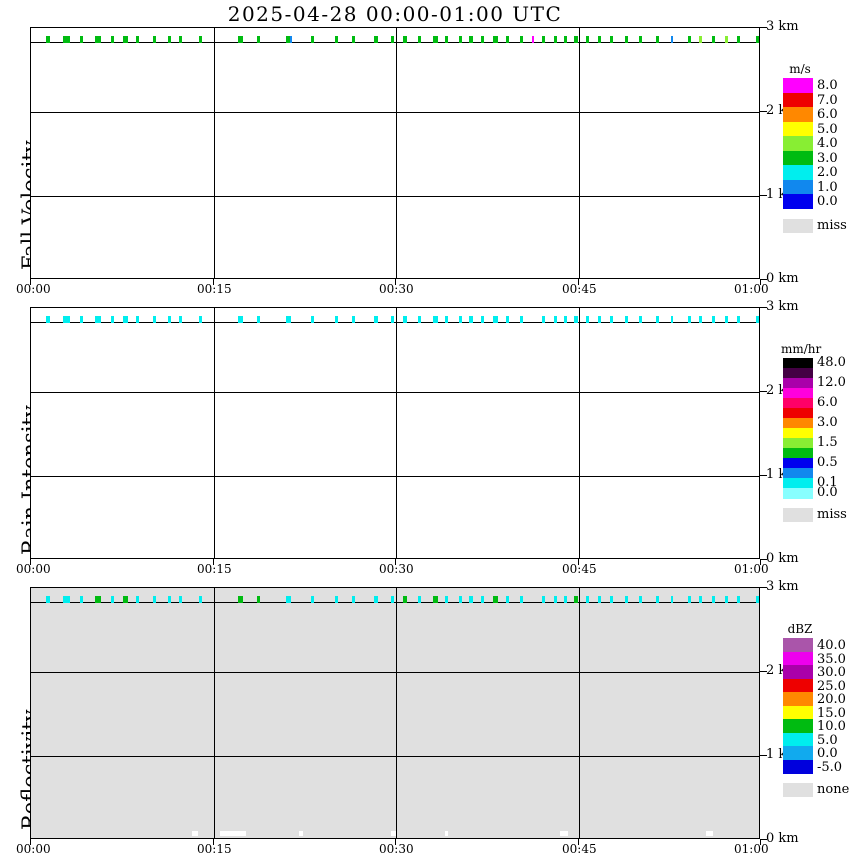 Image resolution: width=850 pixels, height=868 pixels. Describe the element at coordinates (798, 515) in the screenshot. I see `colorbar-missing-swatch` at that location.